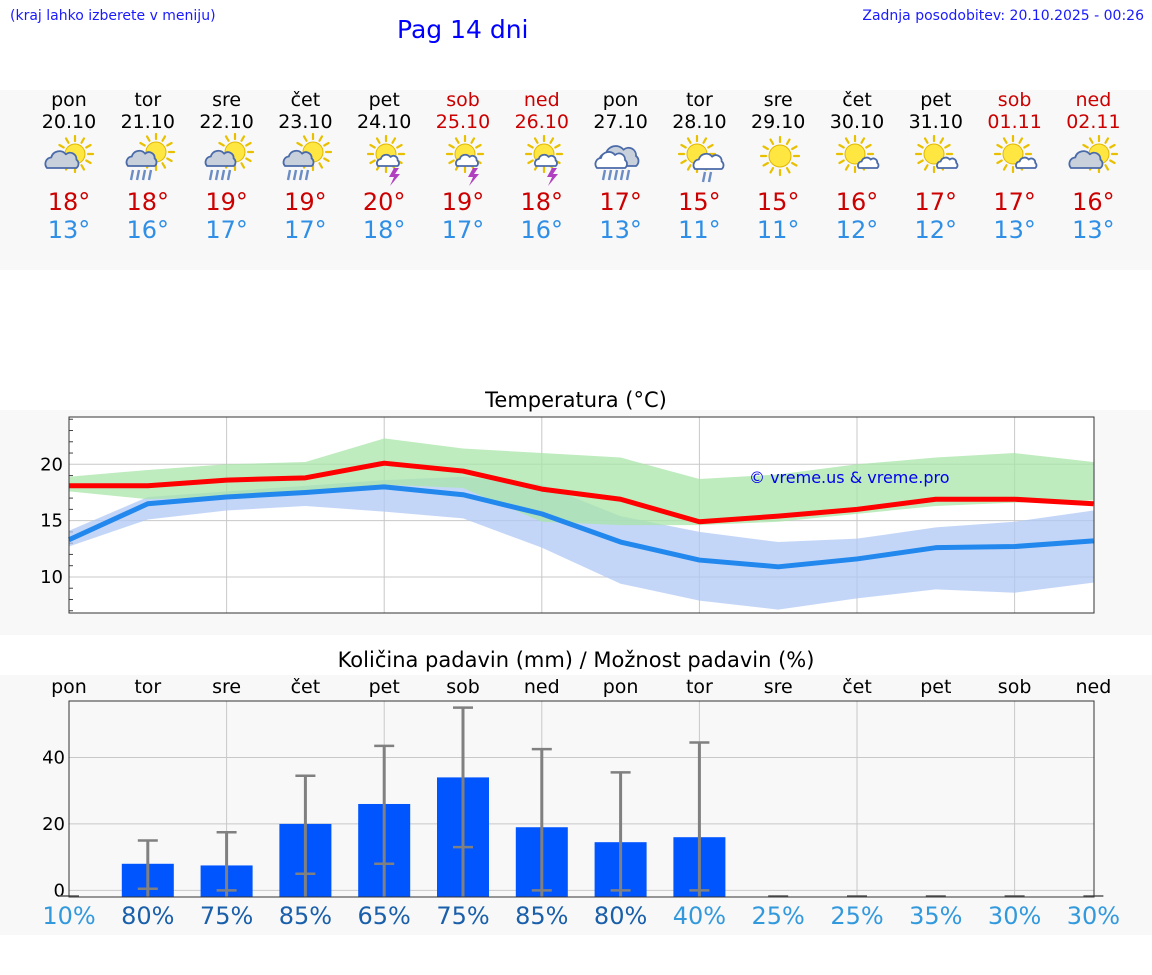 The height and width of the screenshot is (975, 1152). Describe the element at coordinates (780, 156) in the screenshot. I see `sun-icon` at that location.